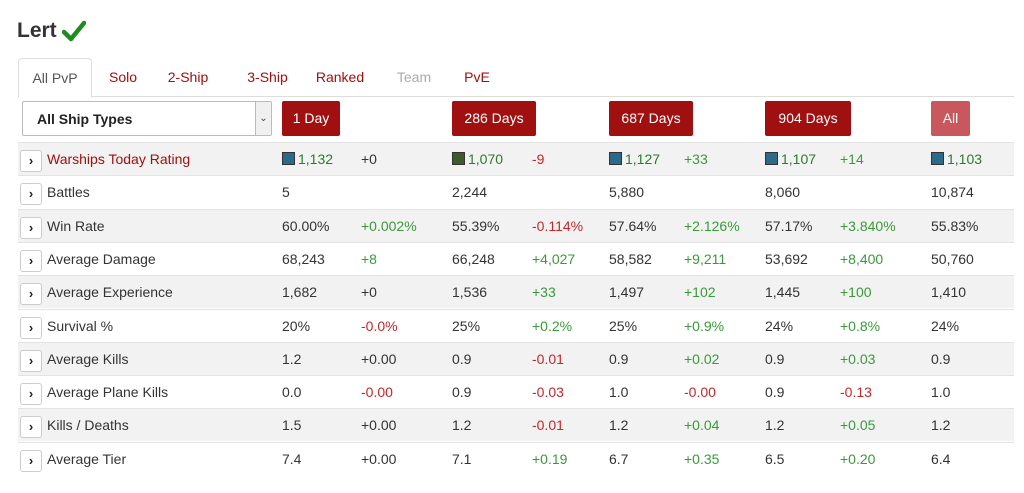 This screenshot has width=1024, height=493. What do you see at coordinates (123, 77) in the screenshot?
I see `tab-solo: Solo` at bounding box center [123, 77].